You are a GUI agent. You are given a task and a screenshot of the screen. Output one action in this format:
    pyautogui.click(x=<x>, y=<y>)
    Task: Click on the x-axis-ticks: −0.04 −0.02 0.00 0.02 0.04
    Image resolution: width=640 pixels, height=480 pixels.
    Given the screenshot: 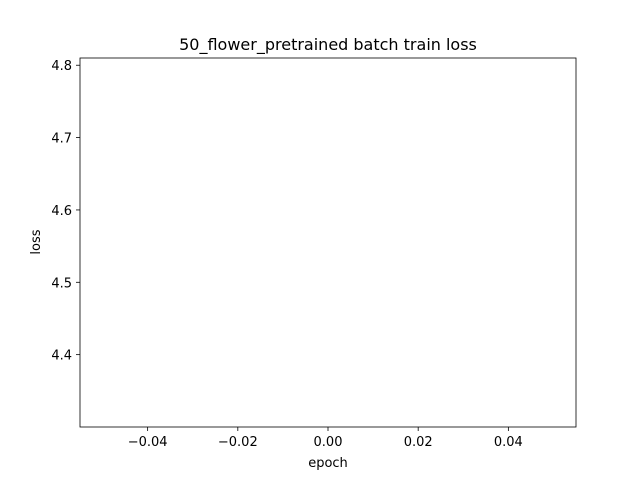 What is the action you would take?
    pyautogui.click(x=325, y=438)
    